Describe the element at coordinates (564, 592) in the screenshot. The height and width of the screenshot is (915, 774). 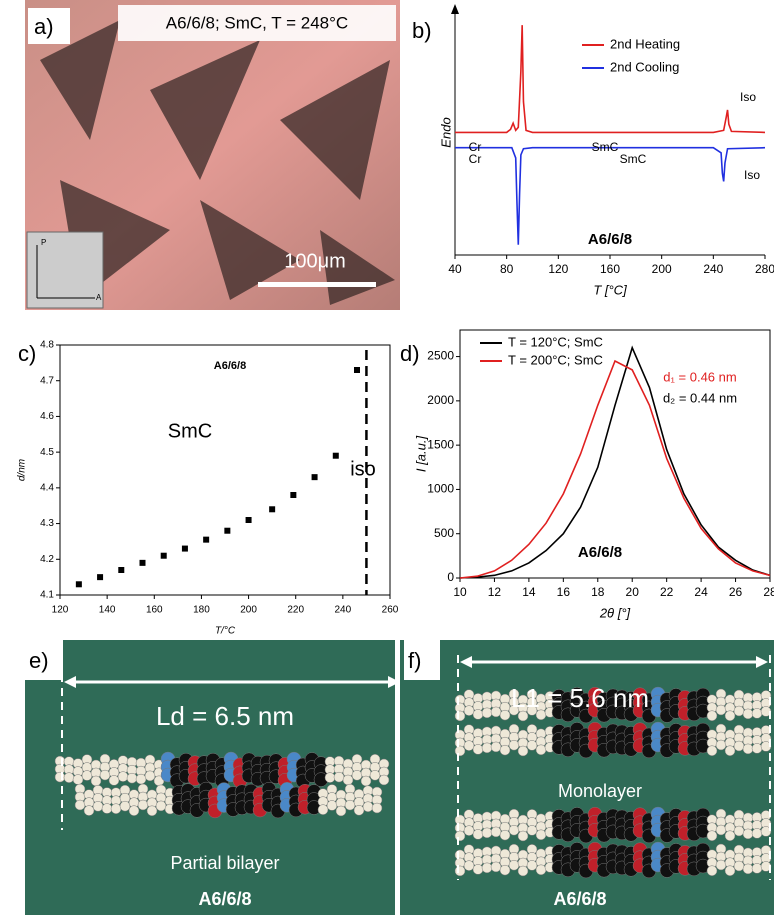
I see `x-tick-label: 16` at that location.